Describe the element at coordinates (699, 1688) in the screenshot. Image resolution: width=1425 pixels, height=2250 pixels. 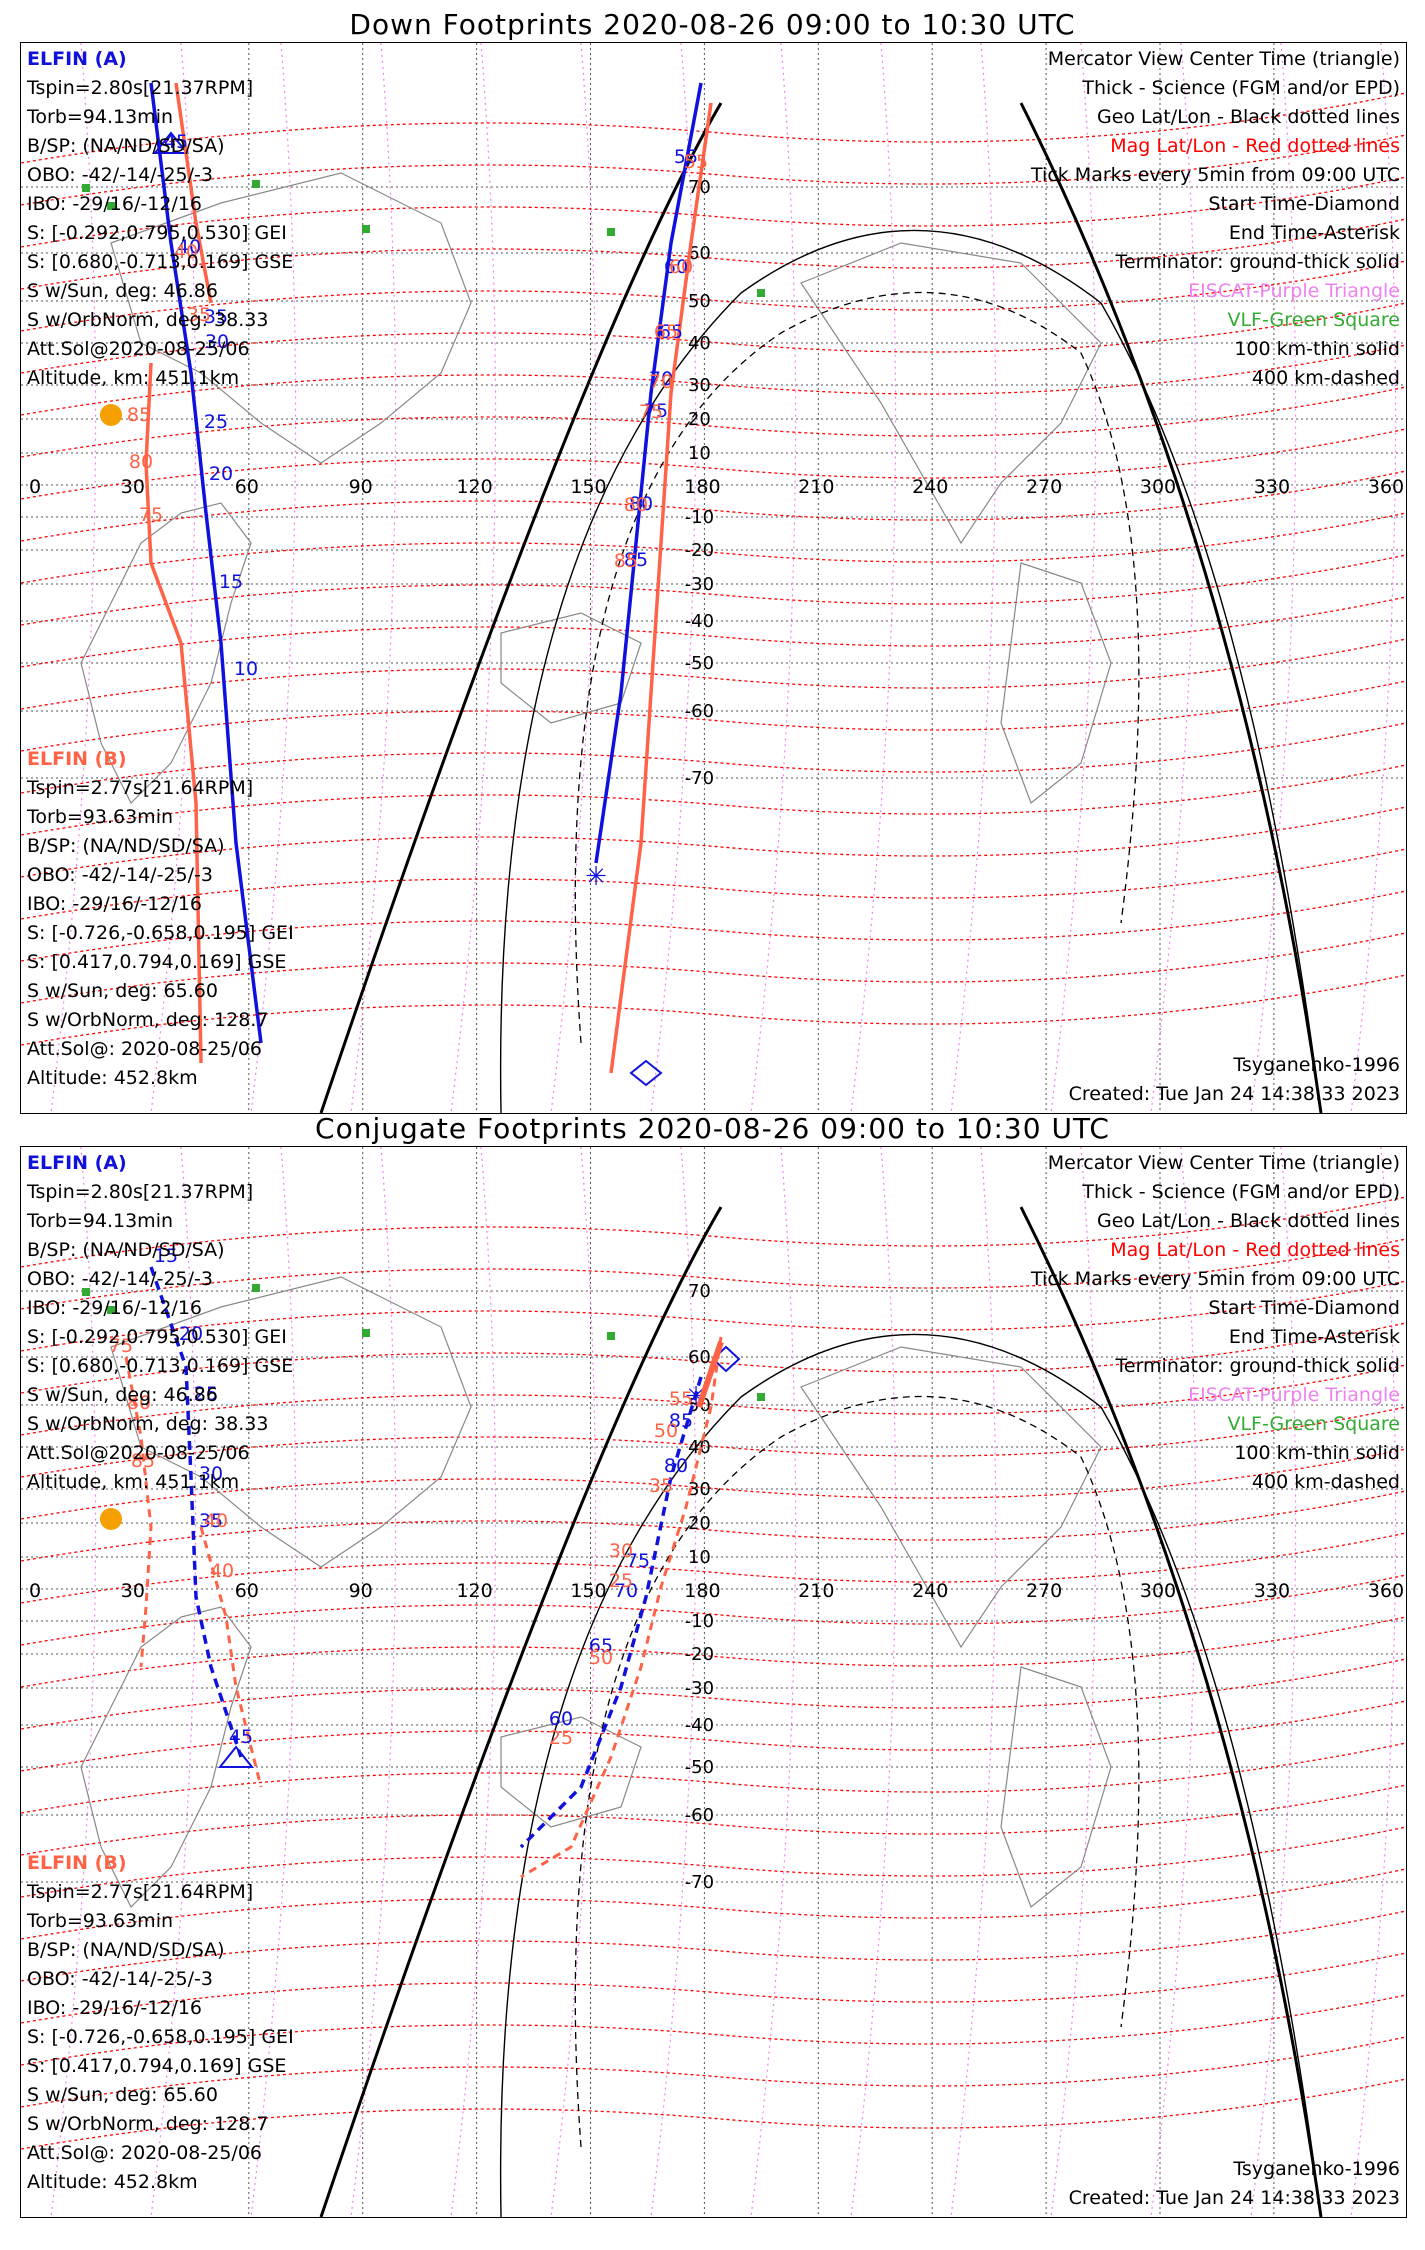
I see `lat-tick-label: -30` at that location.